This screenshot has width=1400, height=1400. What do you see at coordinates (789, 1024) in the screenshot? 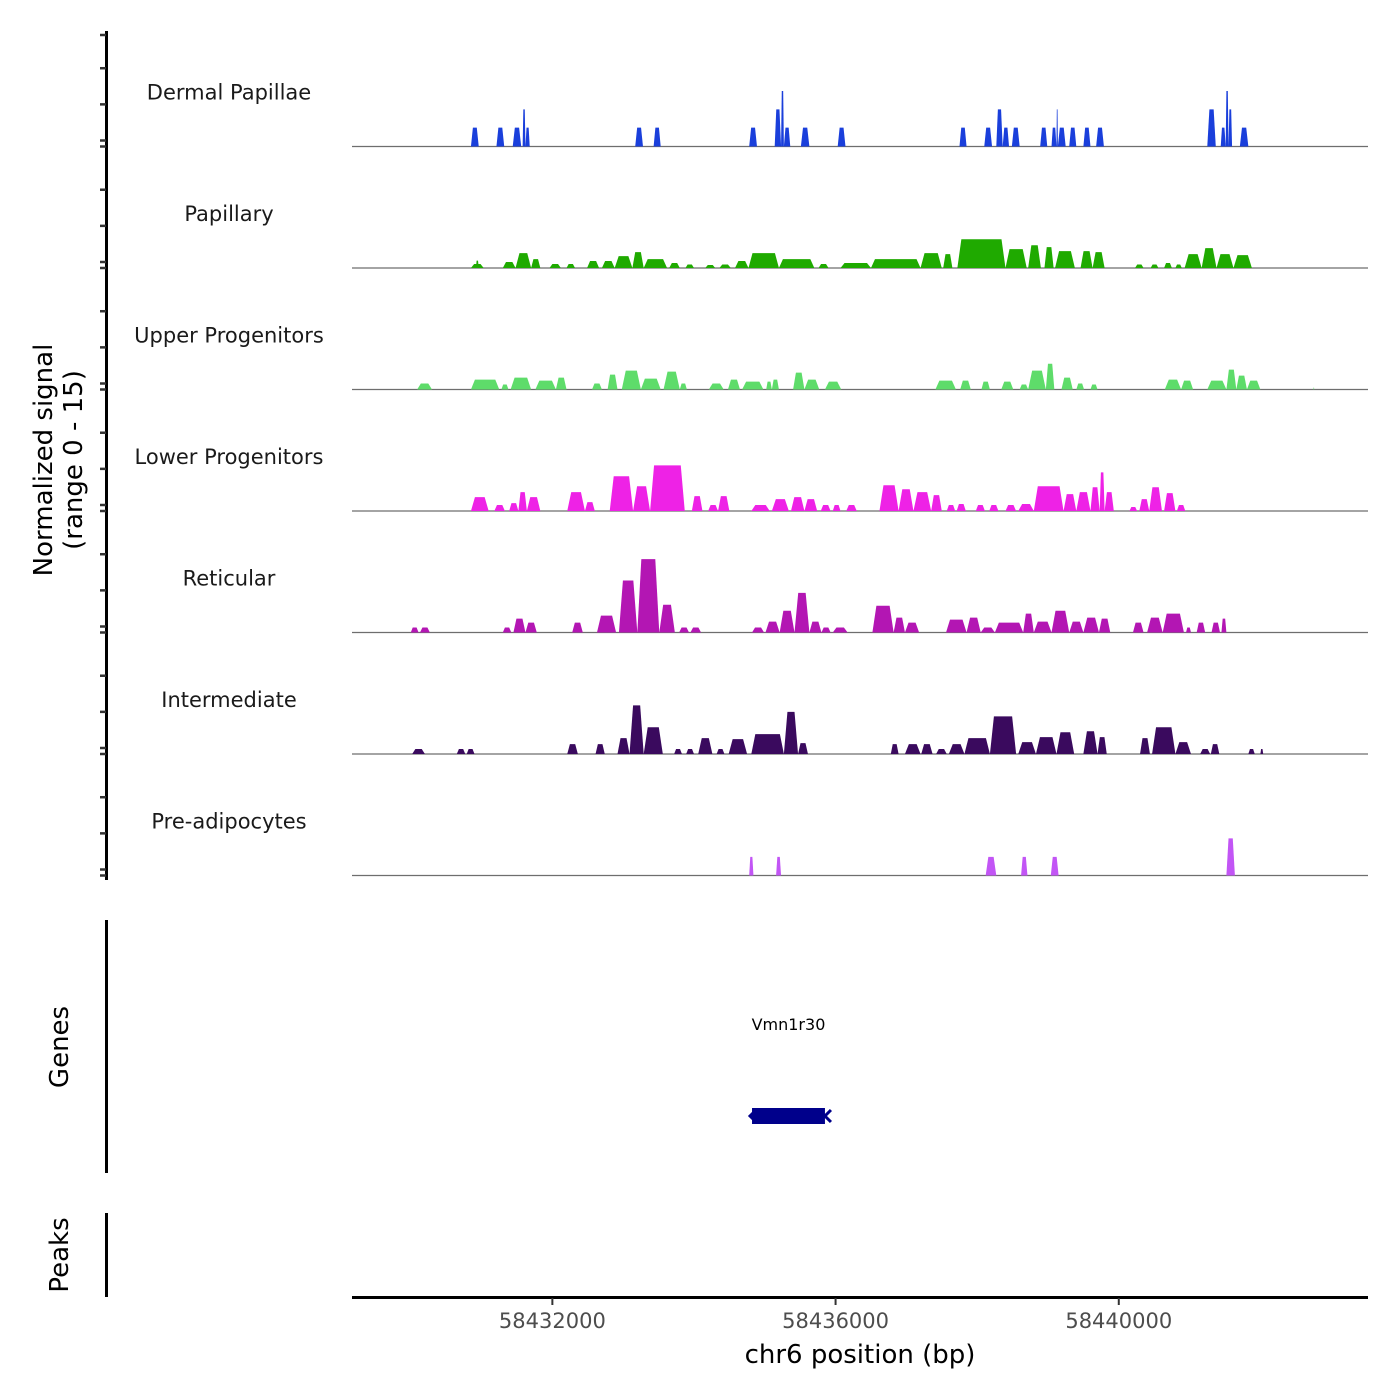
I see `gene-label: Vmn1r30` at bounding box center [789, 1024].